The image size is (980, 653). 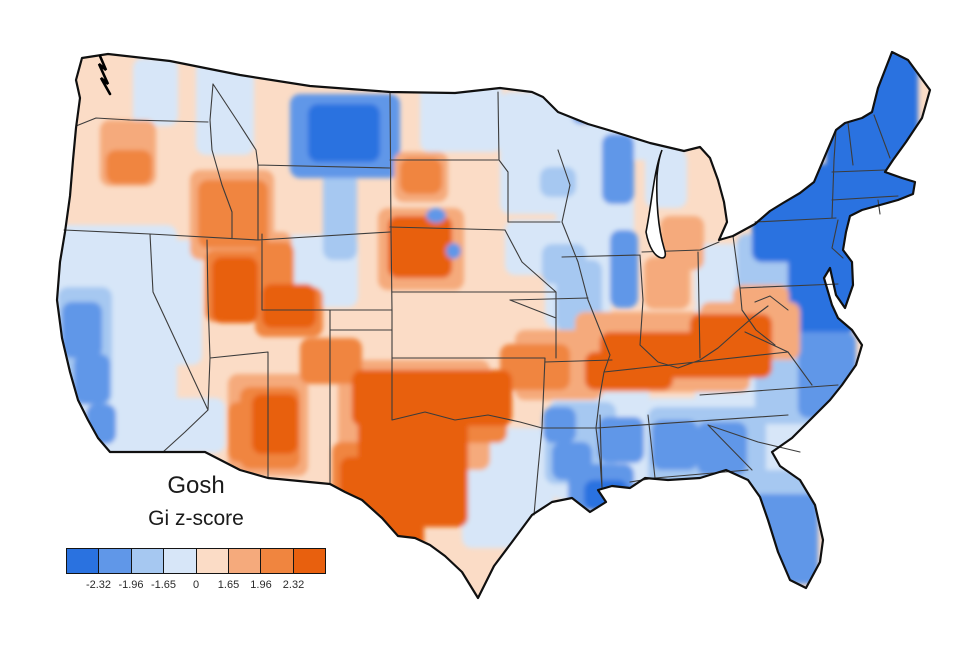 What do you see at coordinates (235, 290) in the screenshot?
I see `region-utah-core` at bounding box center [235, 290].